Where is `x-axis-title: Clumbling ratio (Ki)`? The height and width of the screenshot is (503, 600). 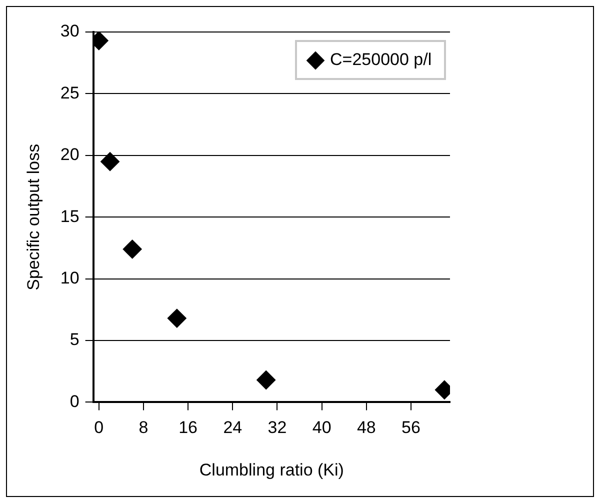
x-axis-title: Clumbling ratio (Ki) is located at coordinates (271, 470).